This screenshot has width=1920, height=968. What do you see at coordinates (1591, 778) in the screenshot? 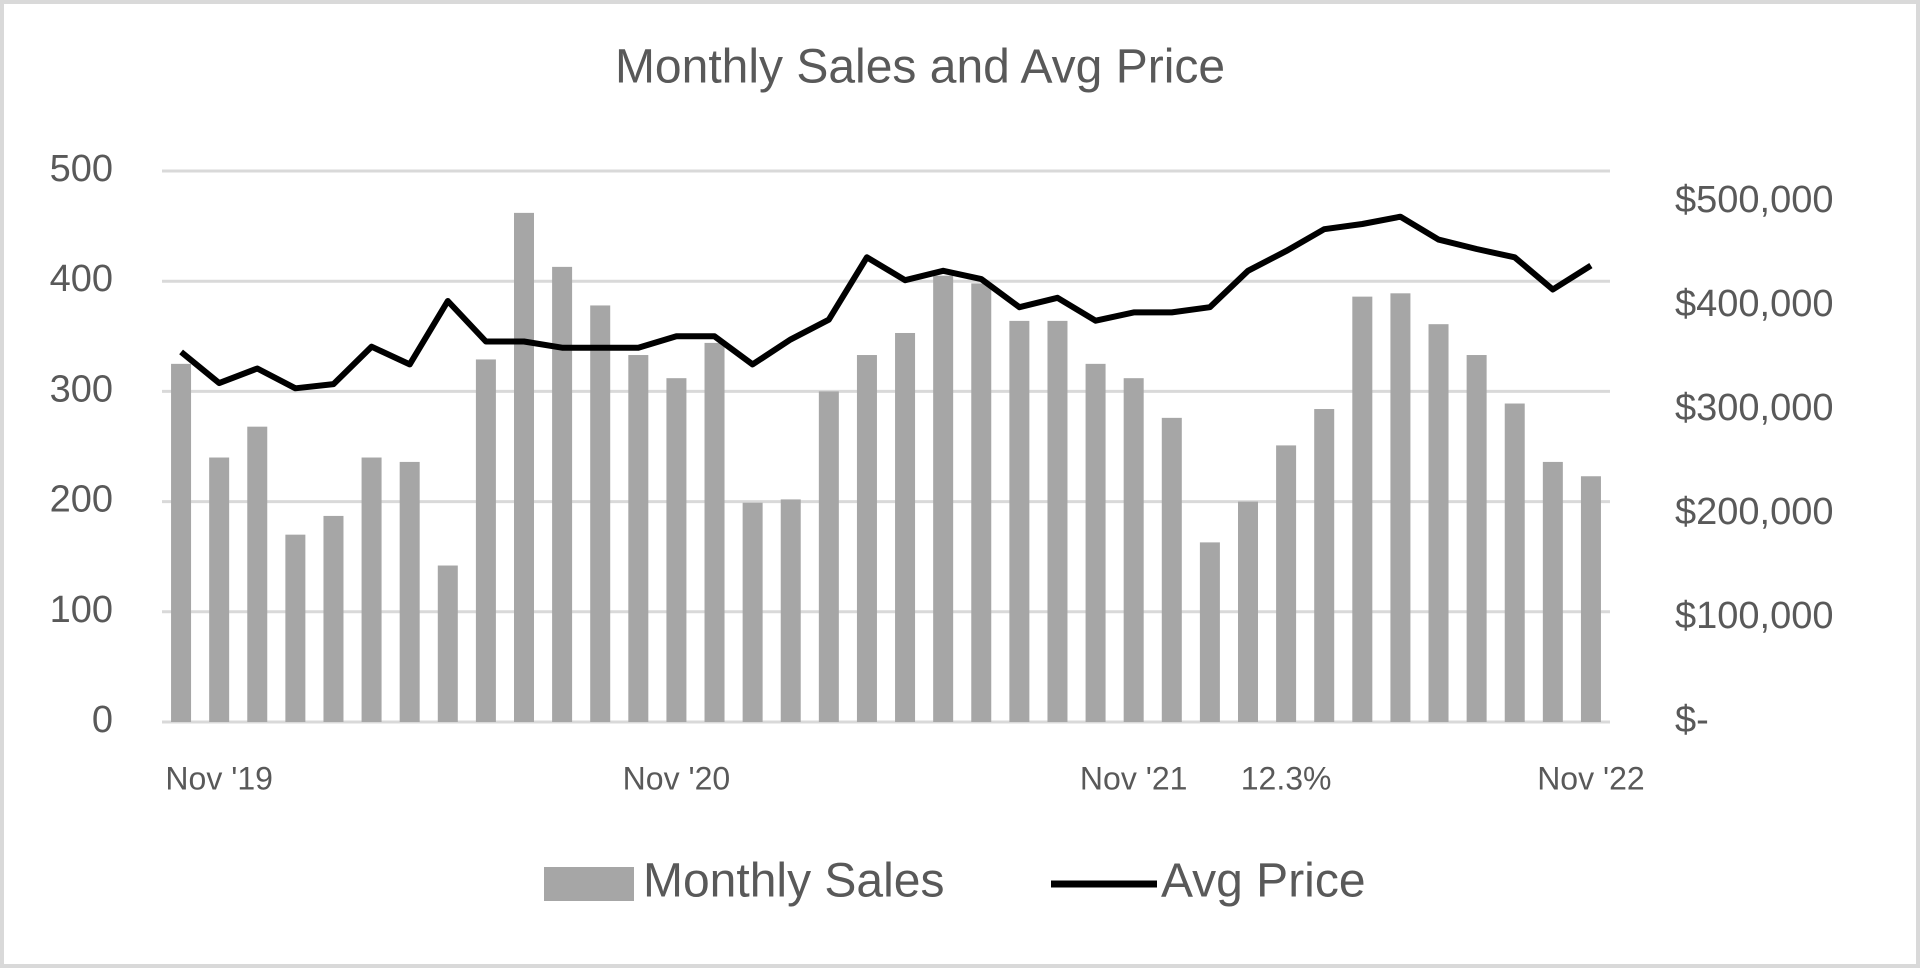
I see `x-tick-label: Nov '22` at bounding box center [1591, 778].